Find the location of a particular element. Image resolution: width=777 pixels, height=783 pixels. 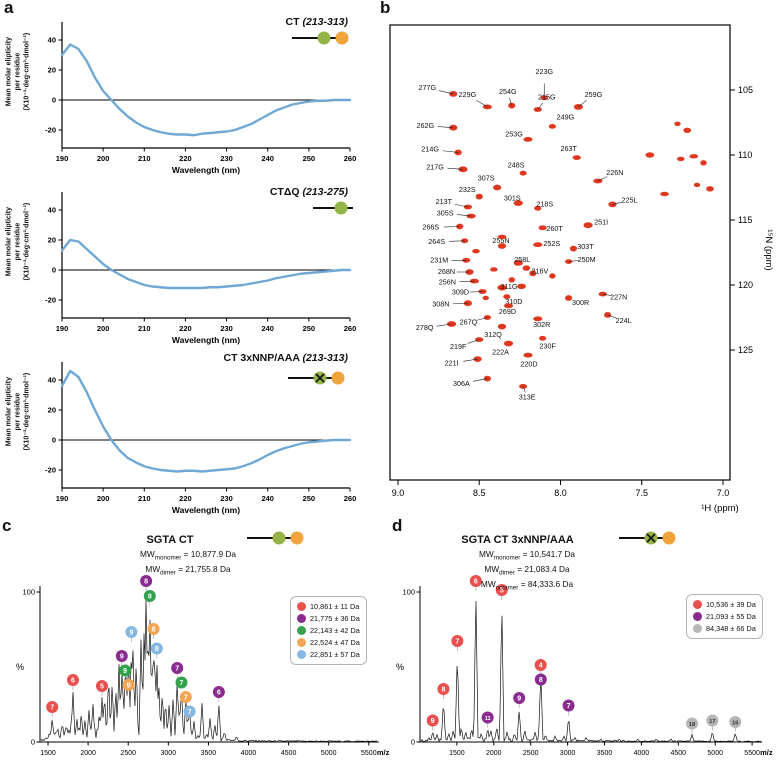

svg-text: 4 is located at coordinates (541, 665).